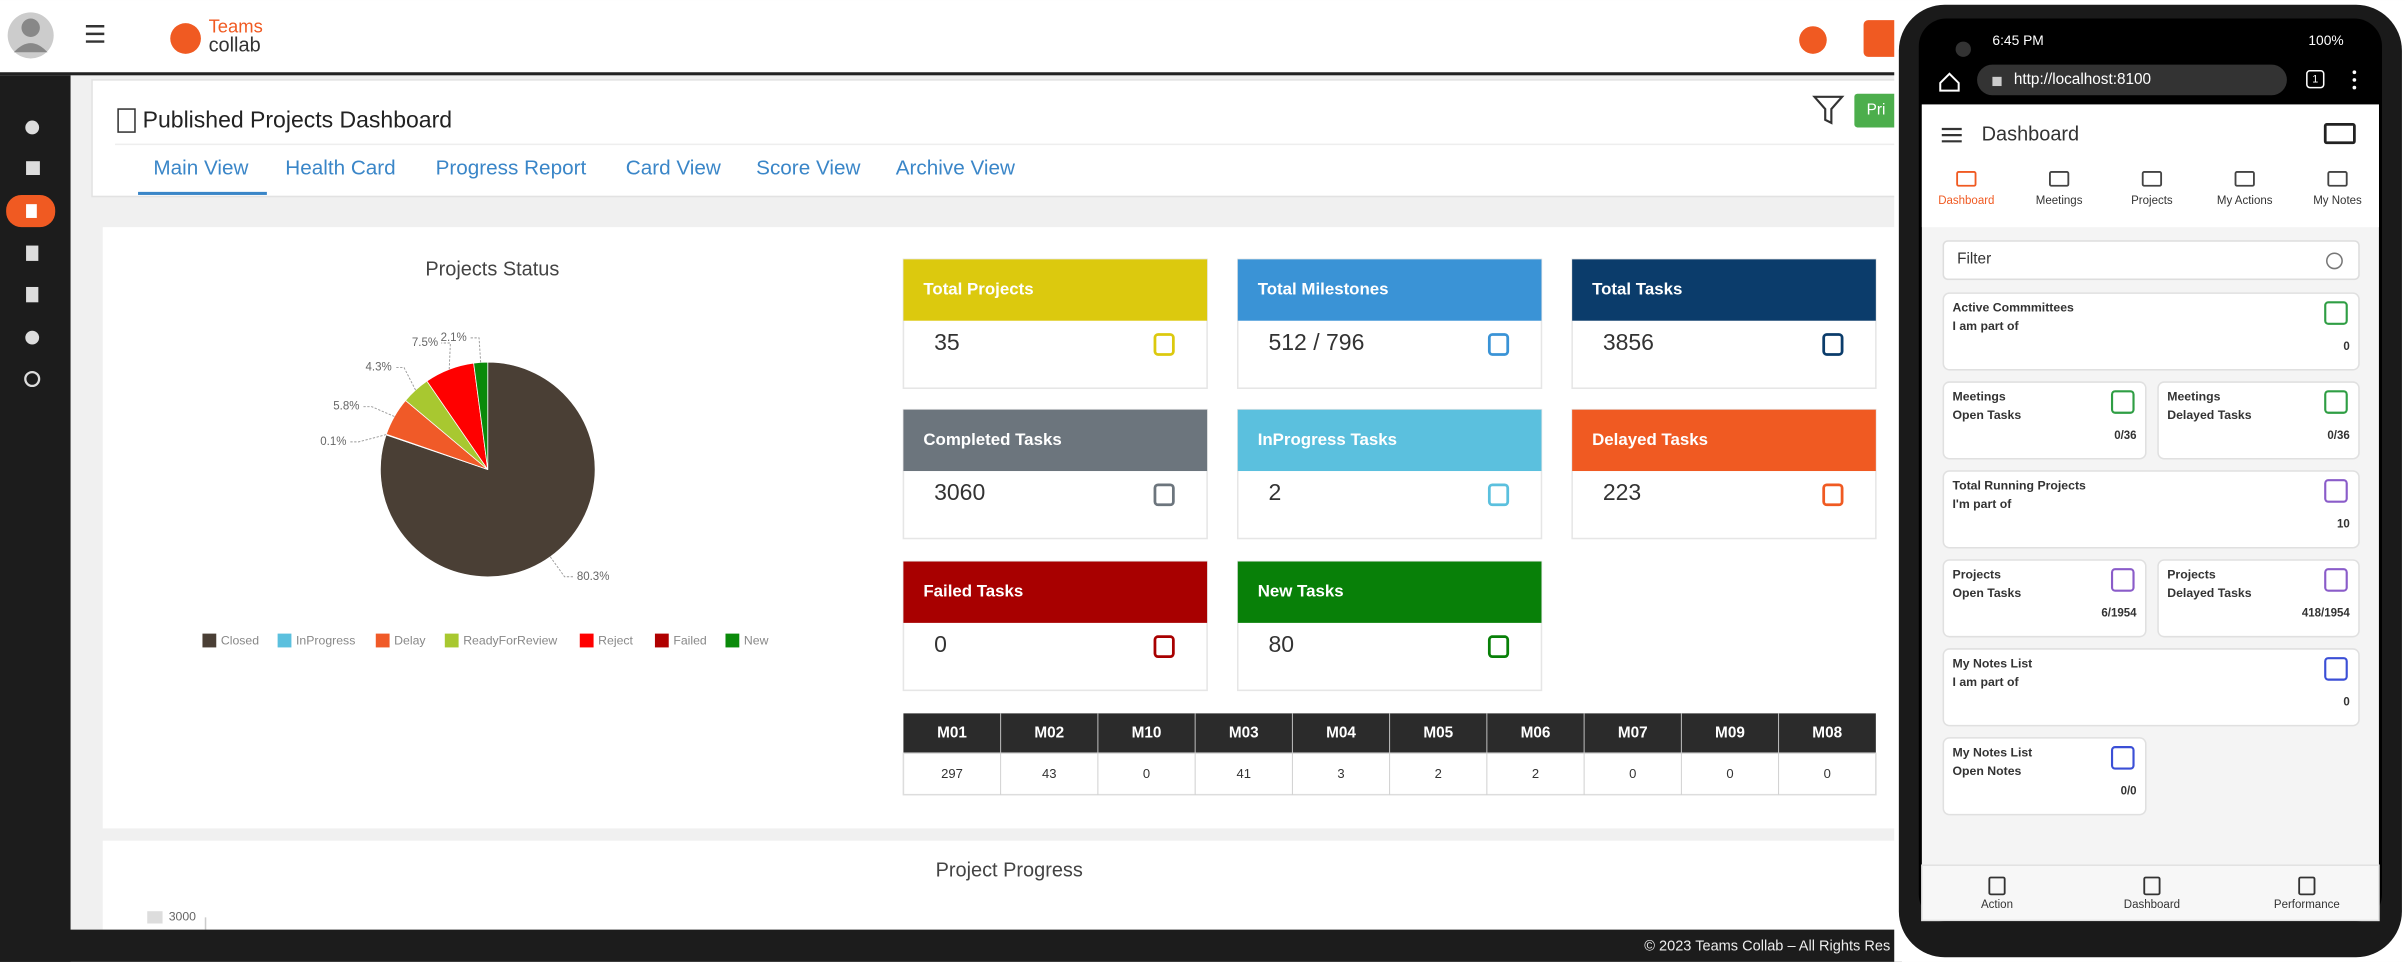  What do you see at coordinates (992, 439) in the screenshot?
I see `stat-card-title: Completed Tasks` at bounding box center [992, 439].